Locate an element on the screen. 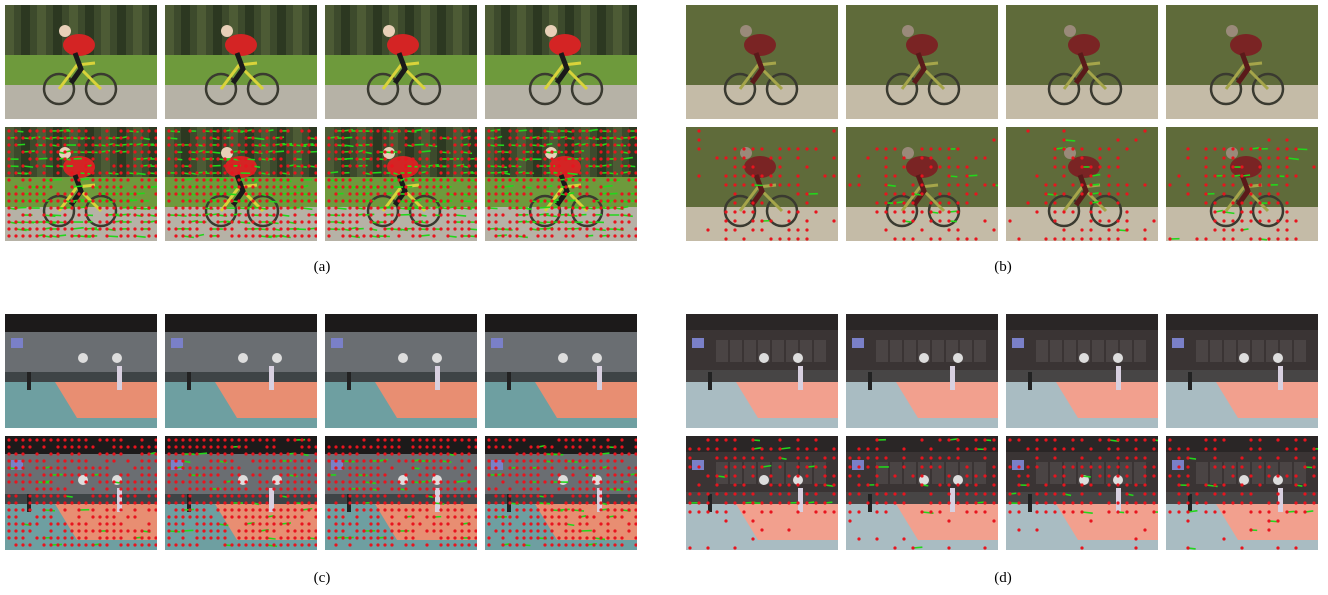 The width and height of the screenshot is (1328, 595). caption-b: (b) is located at coordinates (1003, 267).